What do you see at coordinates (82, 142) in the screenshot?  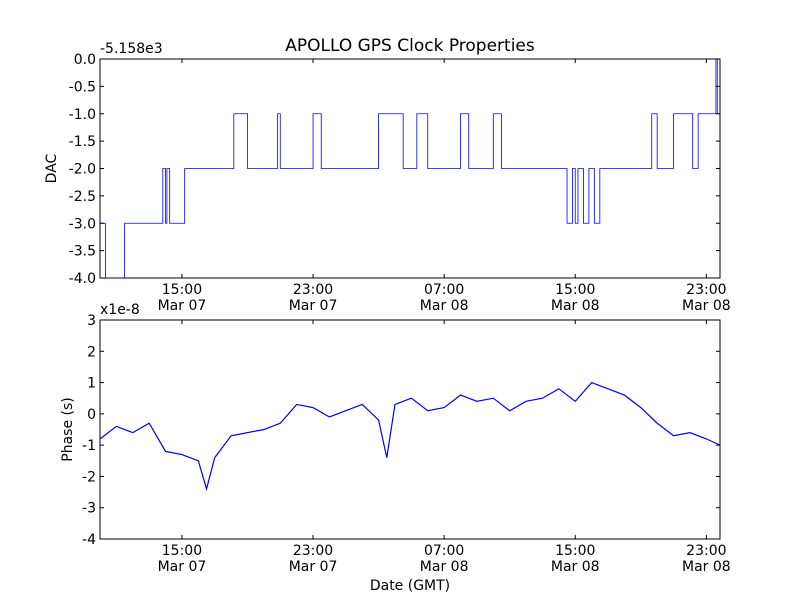 I see `dac-y-tick-label: -1.5` at bounding box center [82, 142].